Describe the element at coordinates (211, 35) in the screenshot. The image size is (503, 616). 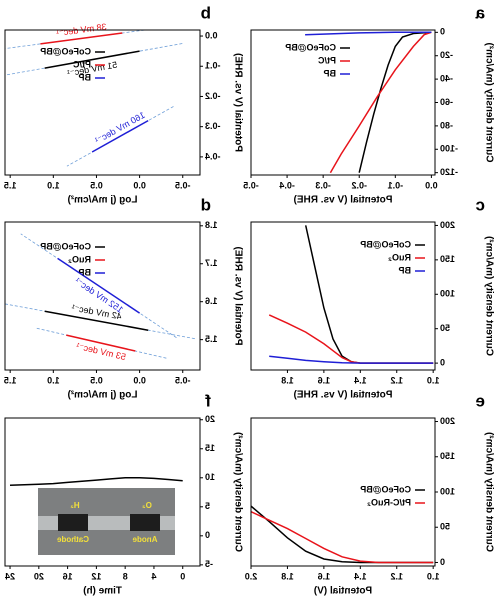
I see `y-tick-label: 0.0` at that location.